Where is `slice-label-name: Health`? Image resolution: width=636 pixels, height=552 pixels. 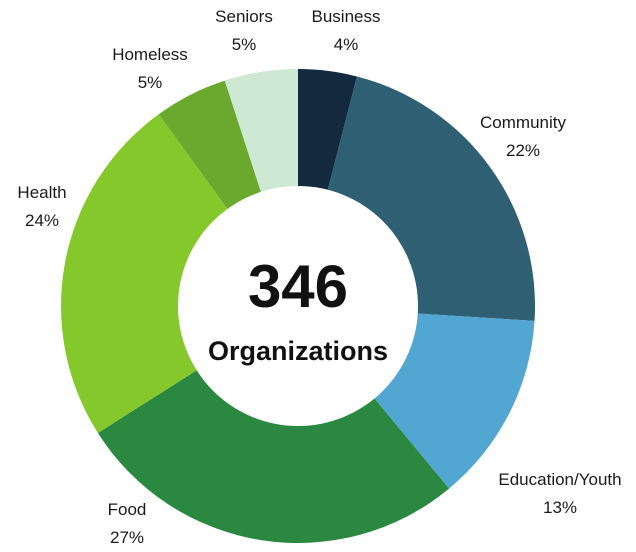 slice-label-name: Health is located at coordinates (41, 192).